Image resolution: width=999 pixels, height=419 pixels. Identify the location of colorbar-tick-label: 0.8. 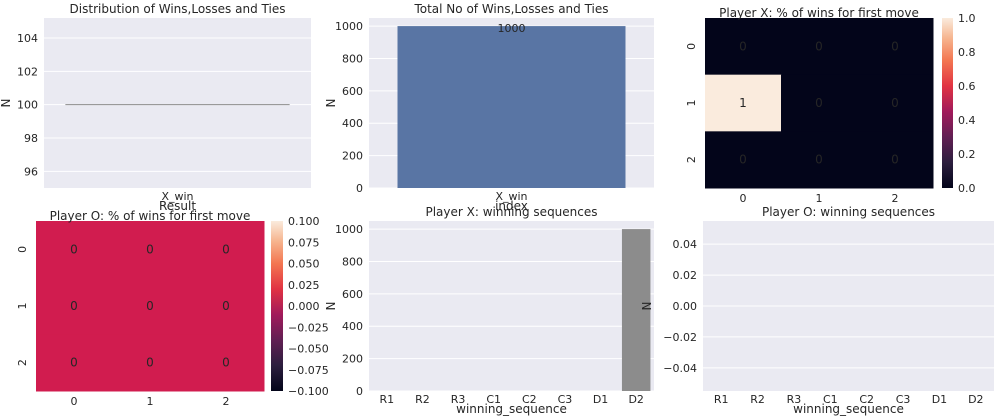
(967, 52).